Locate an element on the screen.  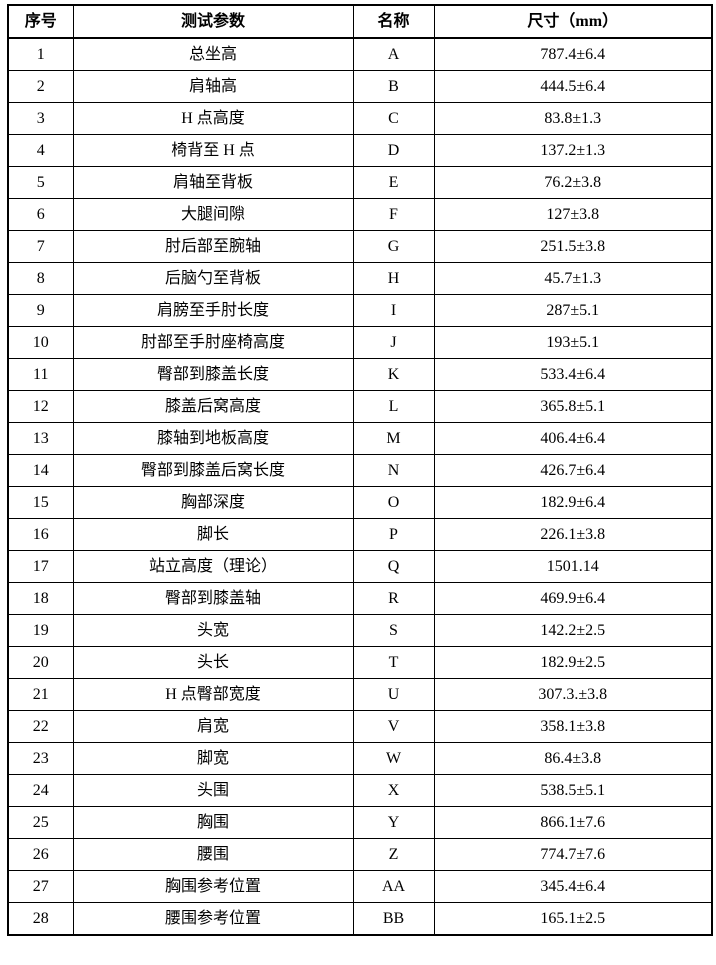
cell-name: V is located at coordinates (393, 726).